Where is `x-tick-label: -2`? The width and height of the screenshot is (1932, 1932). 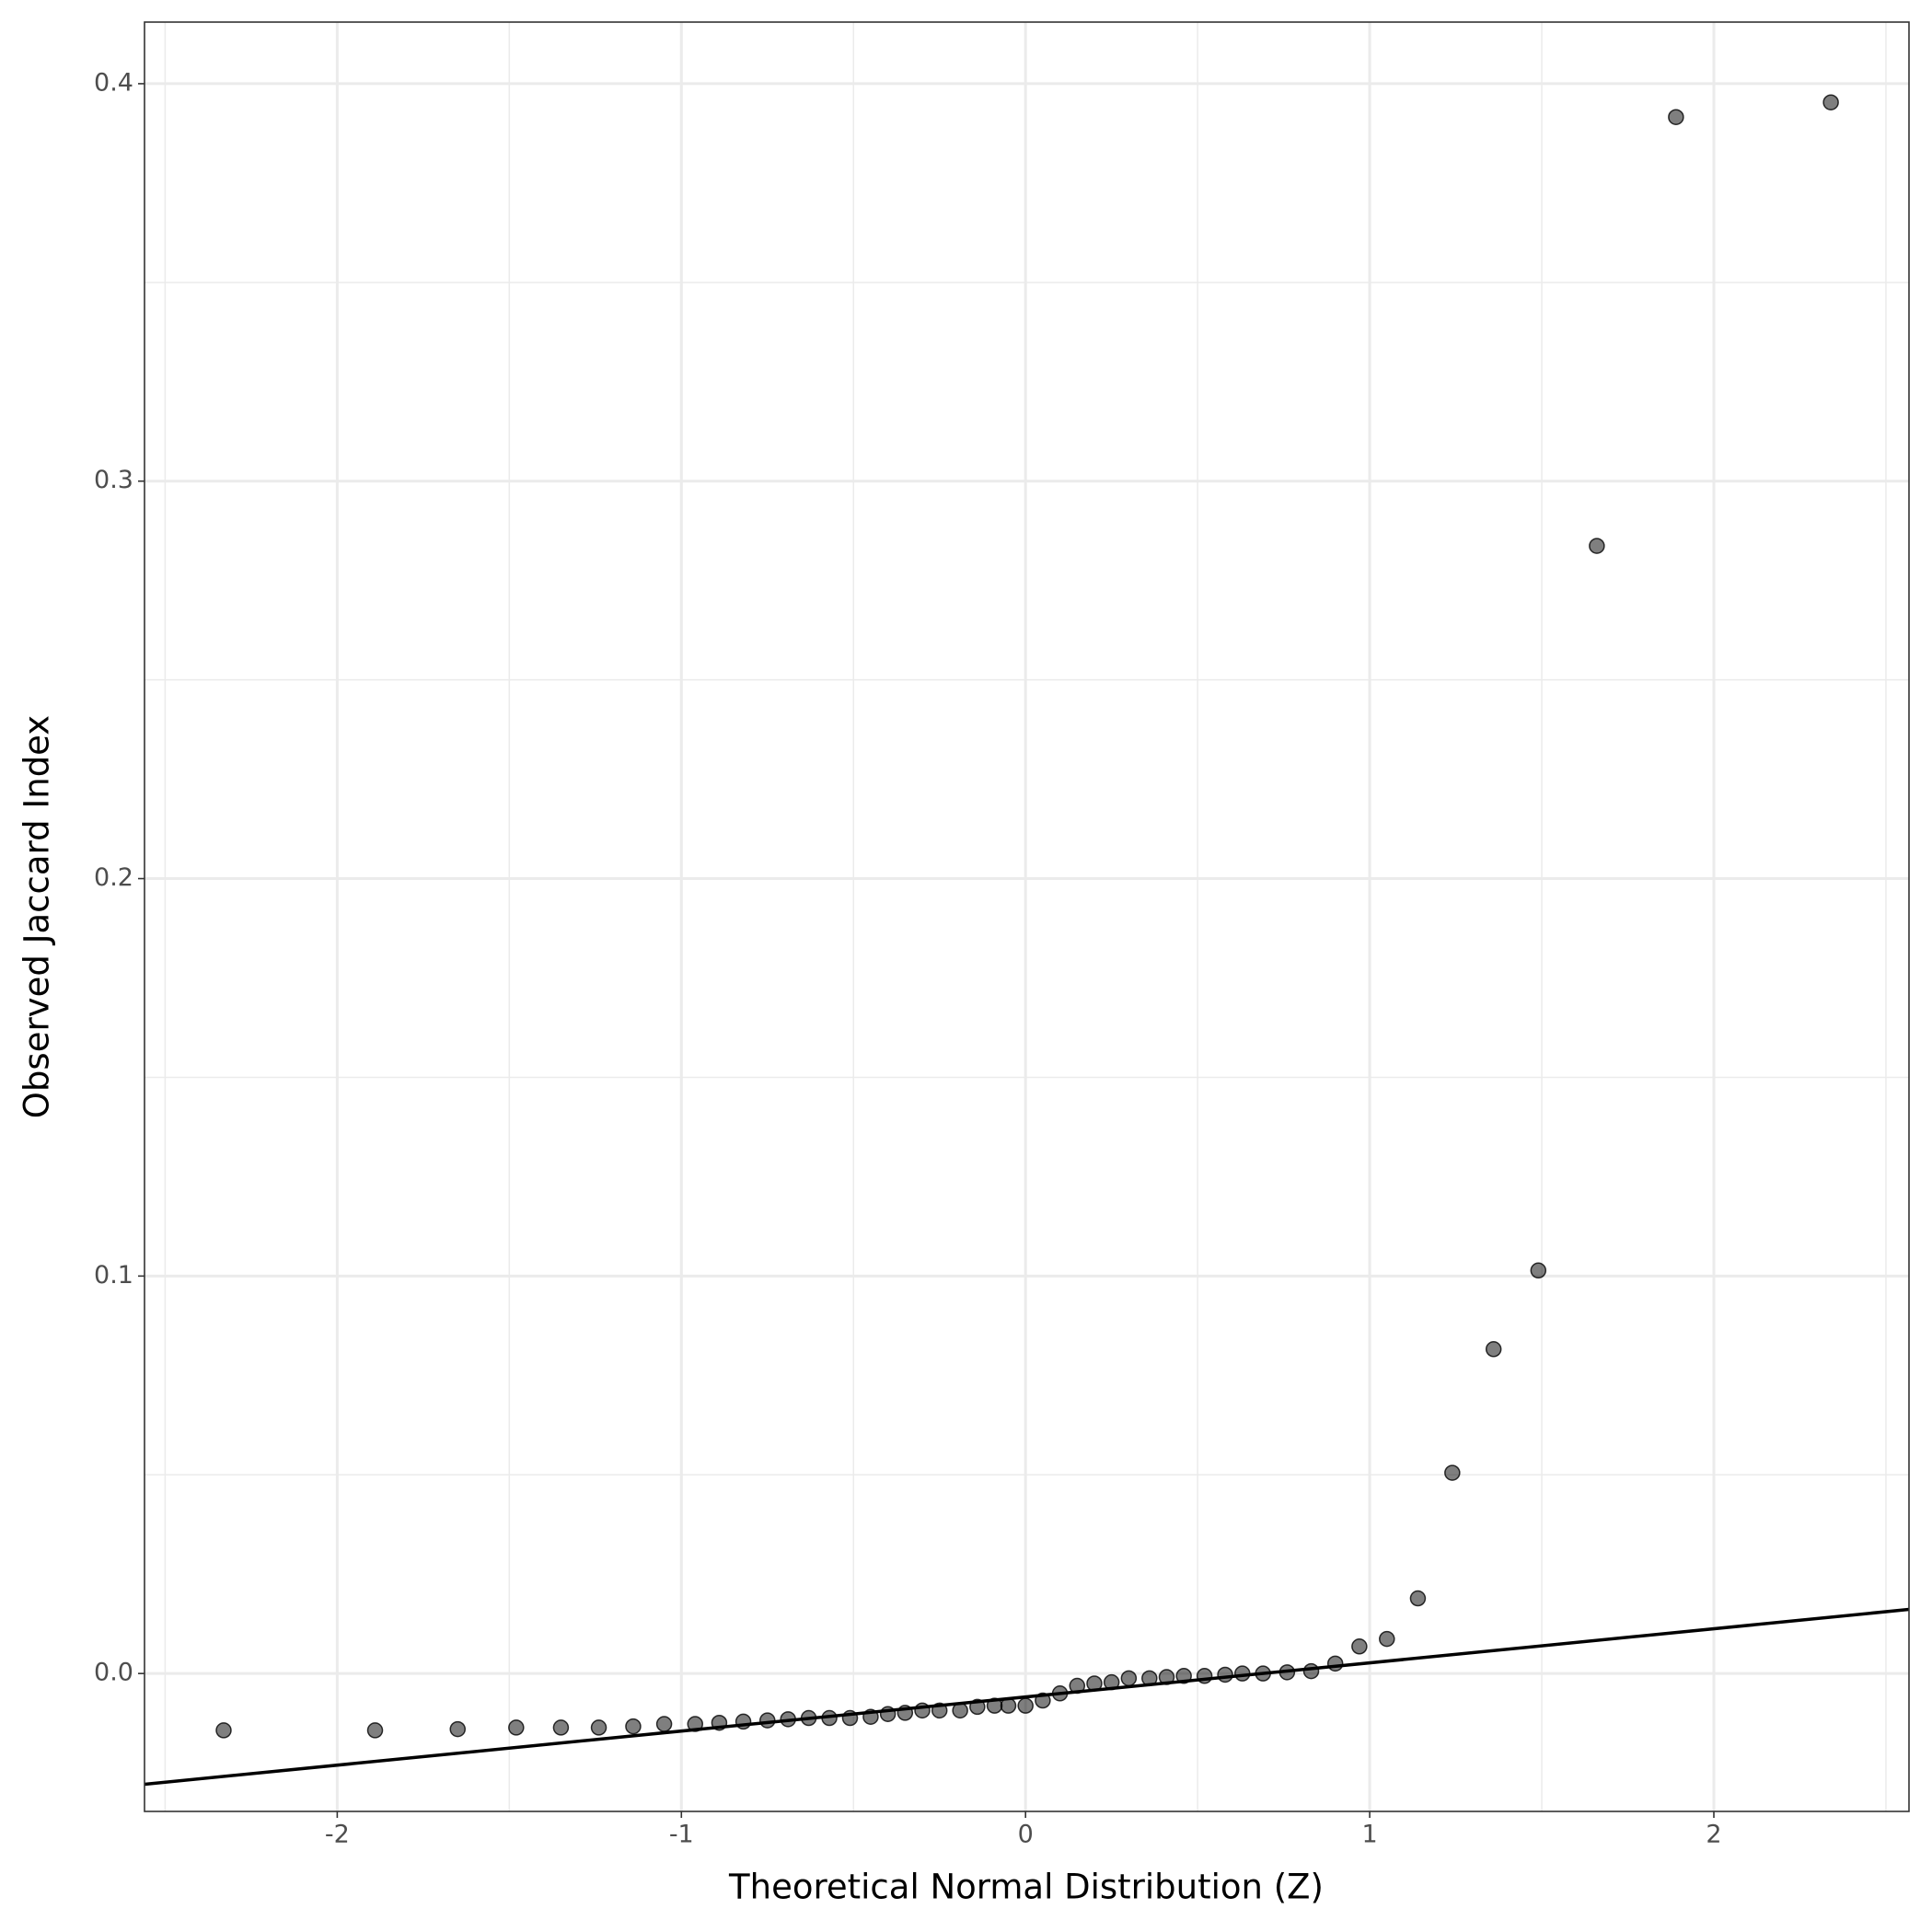 x-tick-label: -2 is located at coordinates (338, 1835).